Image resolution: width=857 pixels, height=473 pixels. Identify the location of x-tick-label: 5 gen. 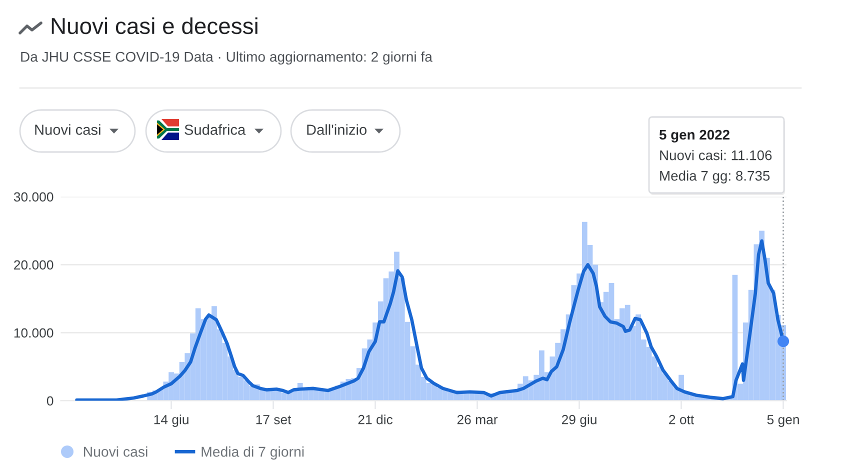
(783, 421).